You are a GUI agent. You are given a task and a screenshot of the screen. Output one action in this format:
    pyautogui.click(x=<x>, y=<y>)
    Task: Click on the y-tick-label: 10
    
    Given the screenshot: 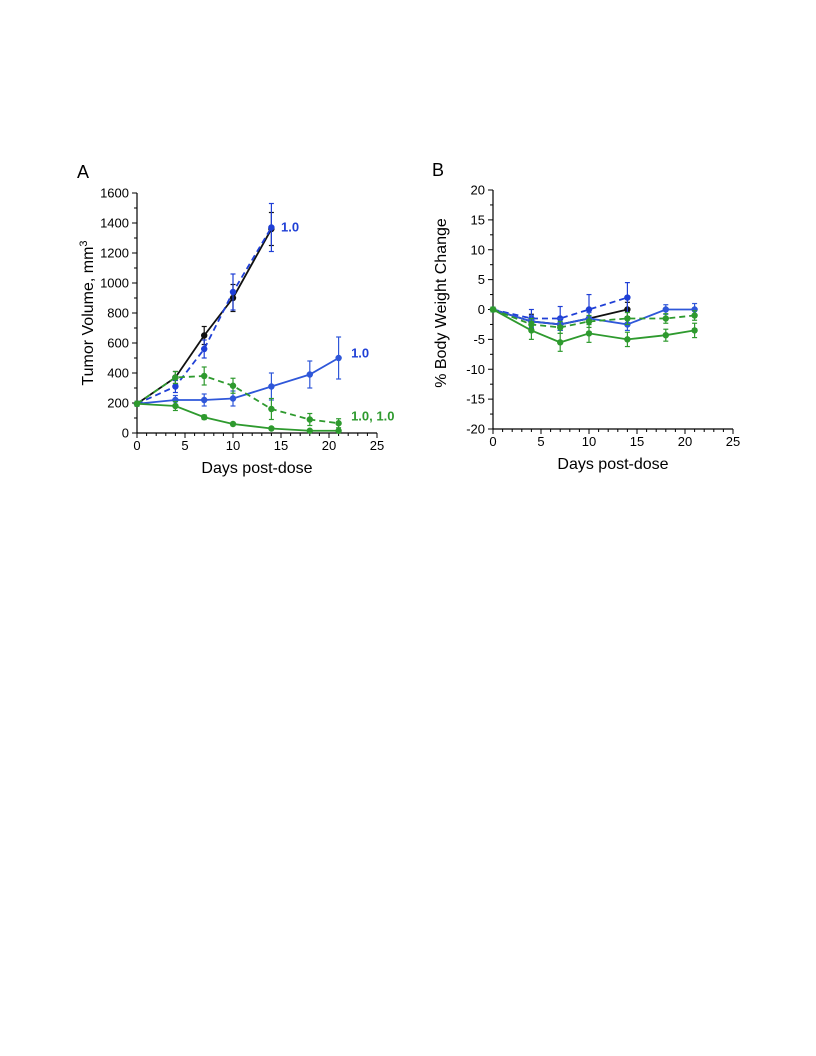 What is the action you would take?
    pyautogui.click(x=478, y=249)
    